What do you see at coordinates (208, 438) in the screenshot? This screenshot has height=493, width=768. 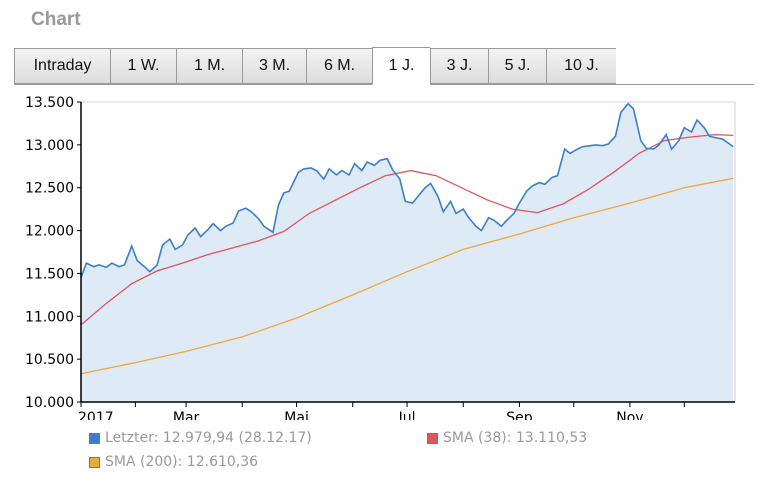 I see `legend-label-last: Letzter: 12.979,94 (28.12.17)` at bounding box center [208, 438].